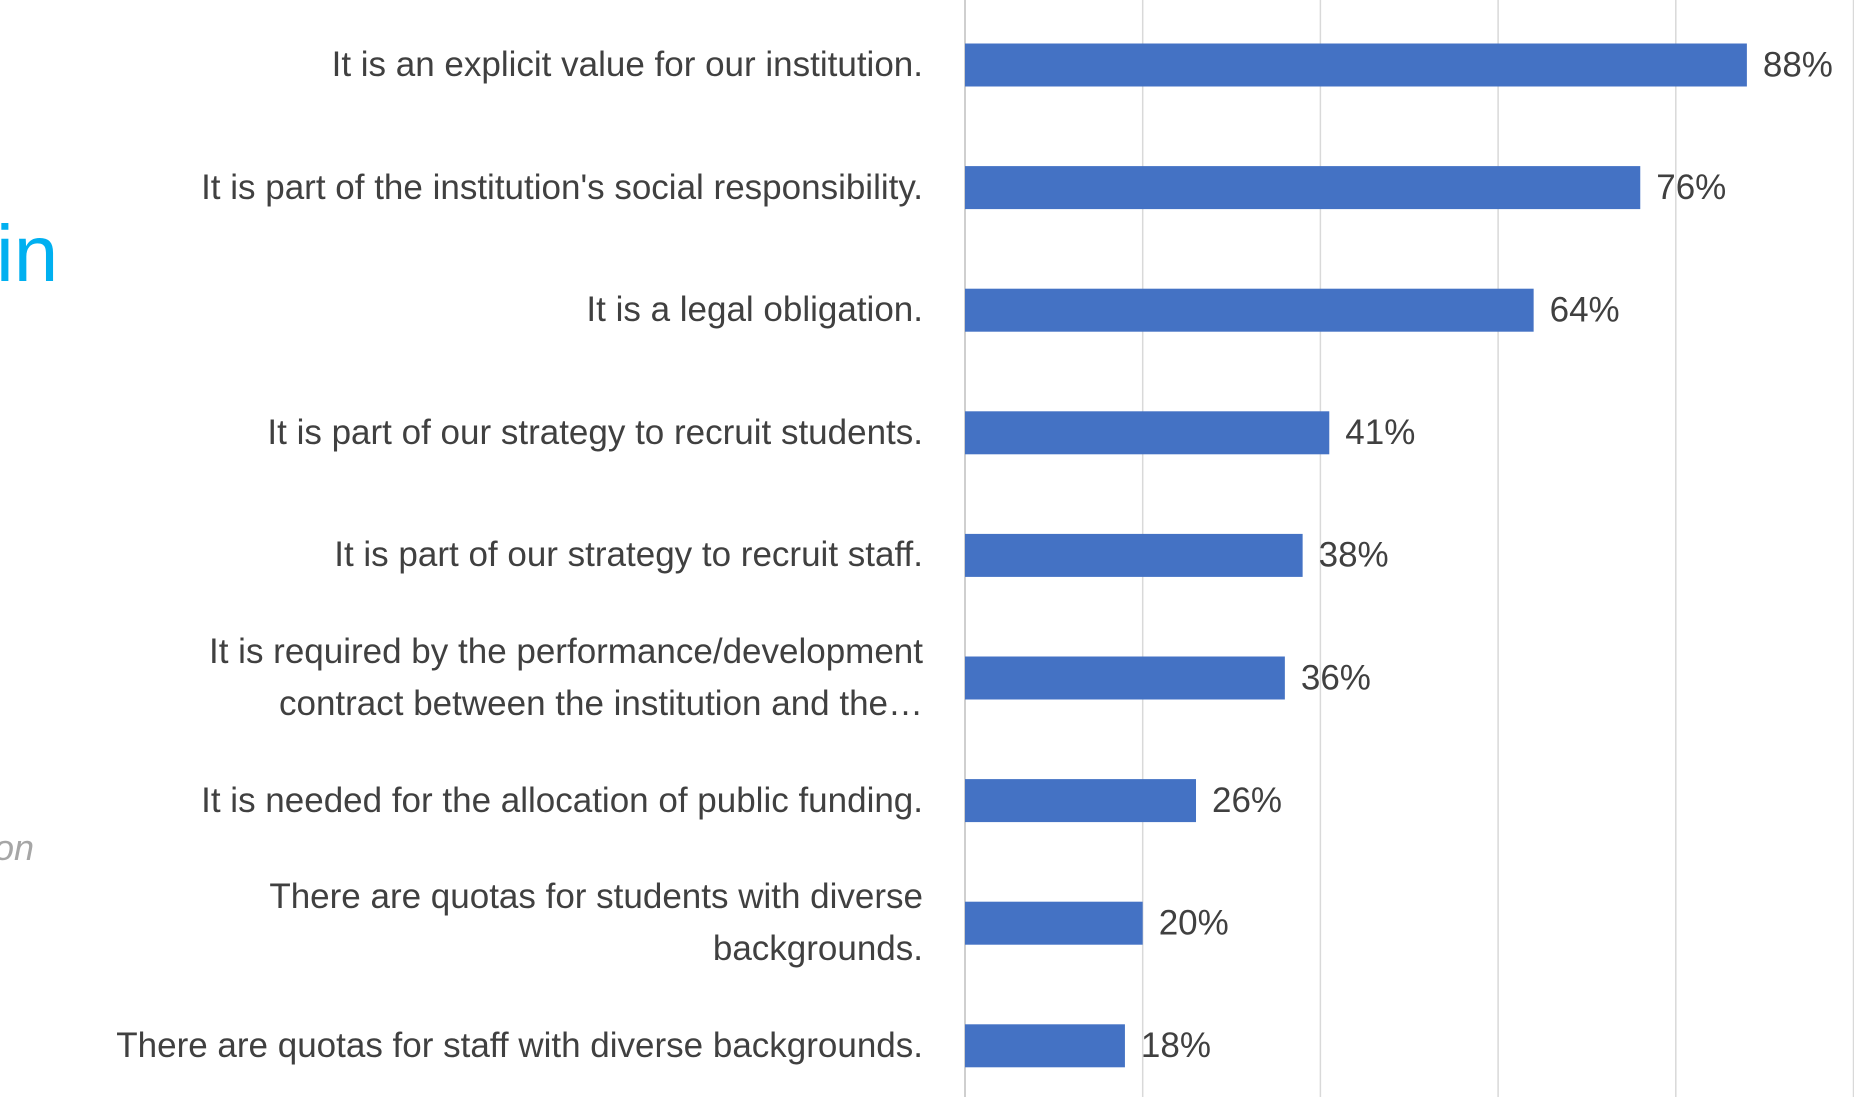  Describe the element at coordinates (29, 253) in the screenshot. I see `background-text: in` at that location.